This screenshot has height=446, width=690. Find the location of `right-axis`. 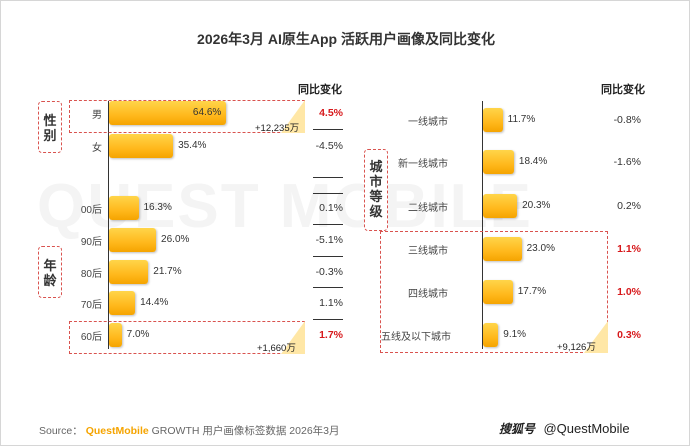

right-axis is located at coordinates (482, 225).